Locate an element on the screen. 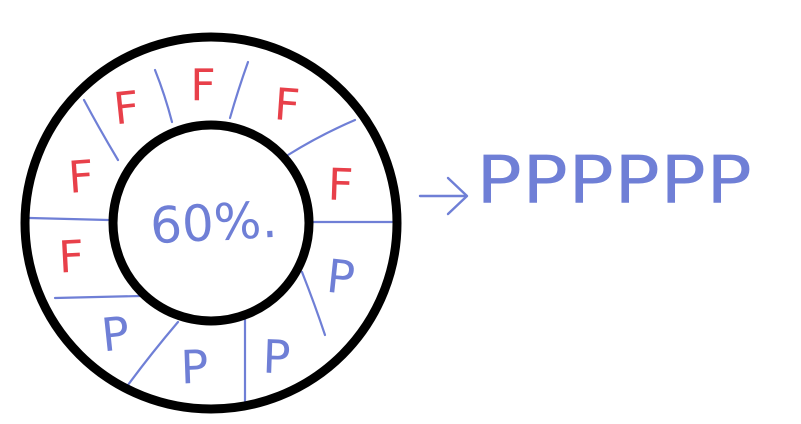 This screenshot has width=801, height=424. center-percentage: 60%. is located at coordinates (214, 223).